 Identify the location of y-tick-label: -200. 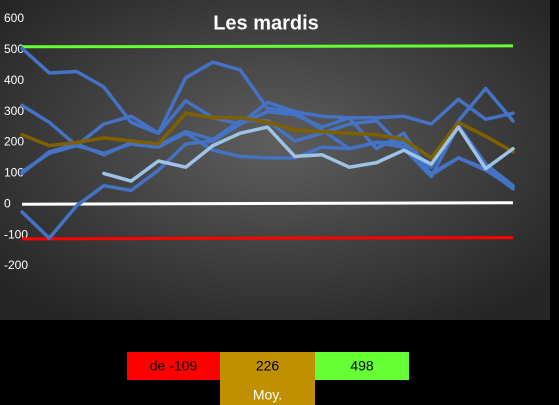
(16, 265).